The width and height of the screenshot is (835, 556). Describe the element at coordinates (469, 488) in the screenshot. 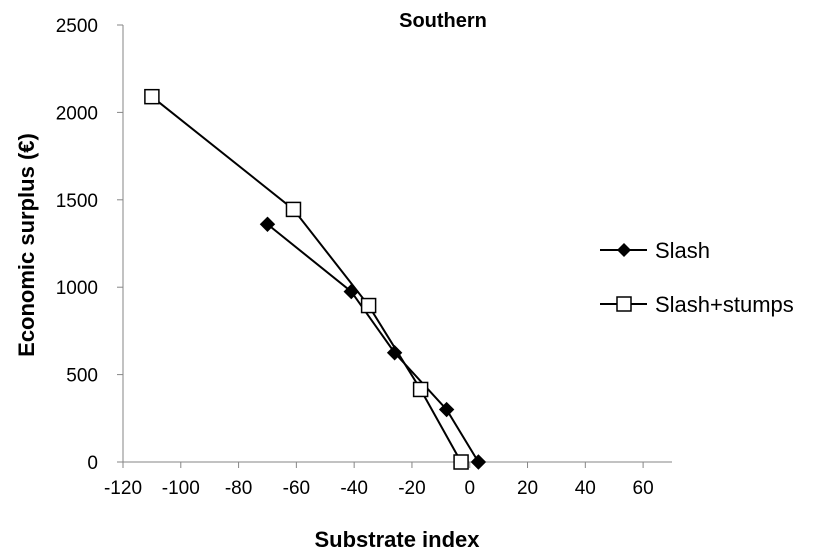

I see `x-tick-label: 0` at that location.